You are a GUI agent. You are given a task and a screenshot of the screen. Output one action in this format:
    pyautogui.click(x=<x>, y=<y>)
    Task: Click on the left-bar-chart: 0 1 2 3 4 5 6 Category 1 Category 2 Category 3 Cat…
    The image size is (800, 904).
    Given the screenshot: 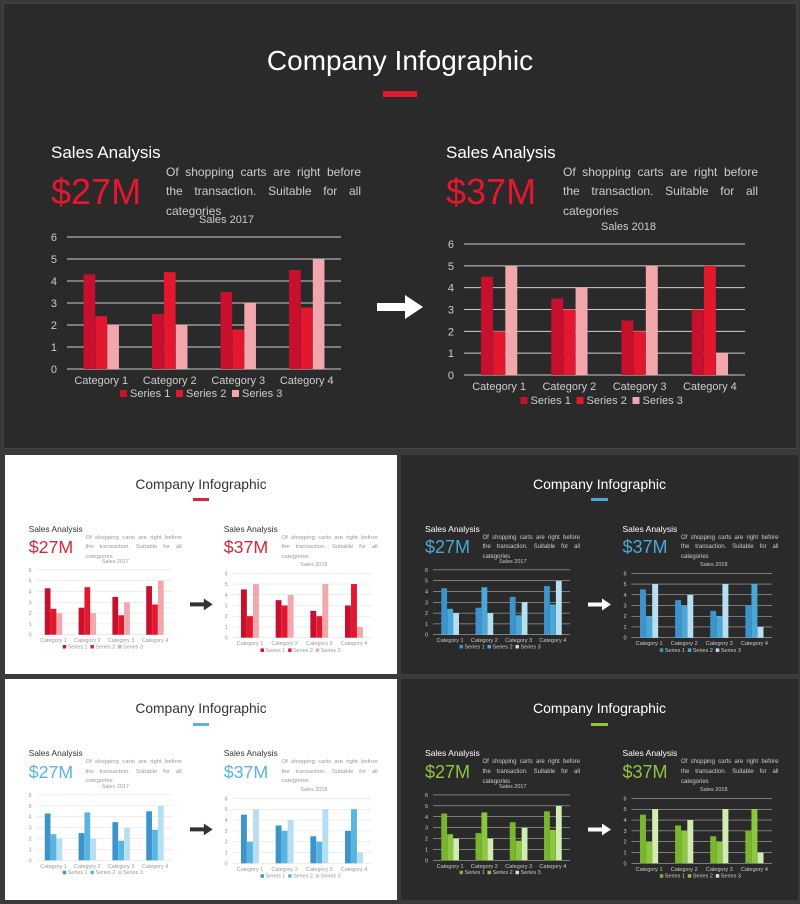 What is the action you would take?
    pyautogui.click(x=100, y=834)
    